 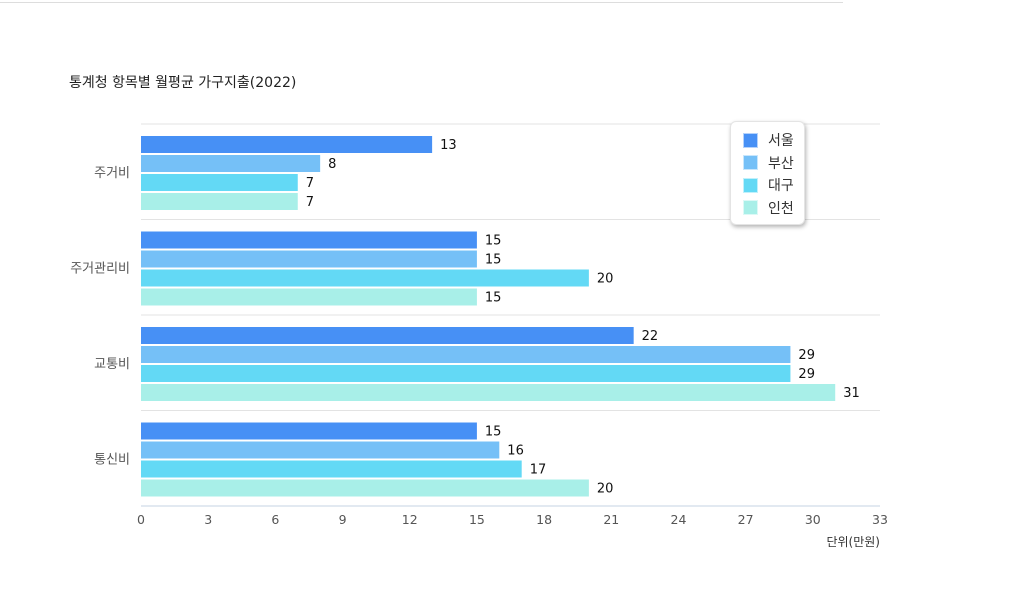 I want to click on category-label: 주거비, so click(x=112, y=173).